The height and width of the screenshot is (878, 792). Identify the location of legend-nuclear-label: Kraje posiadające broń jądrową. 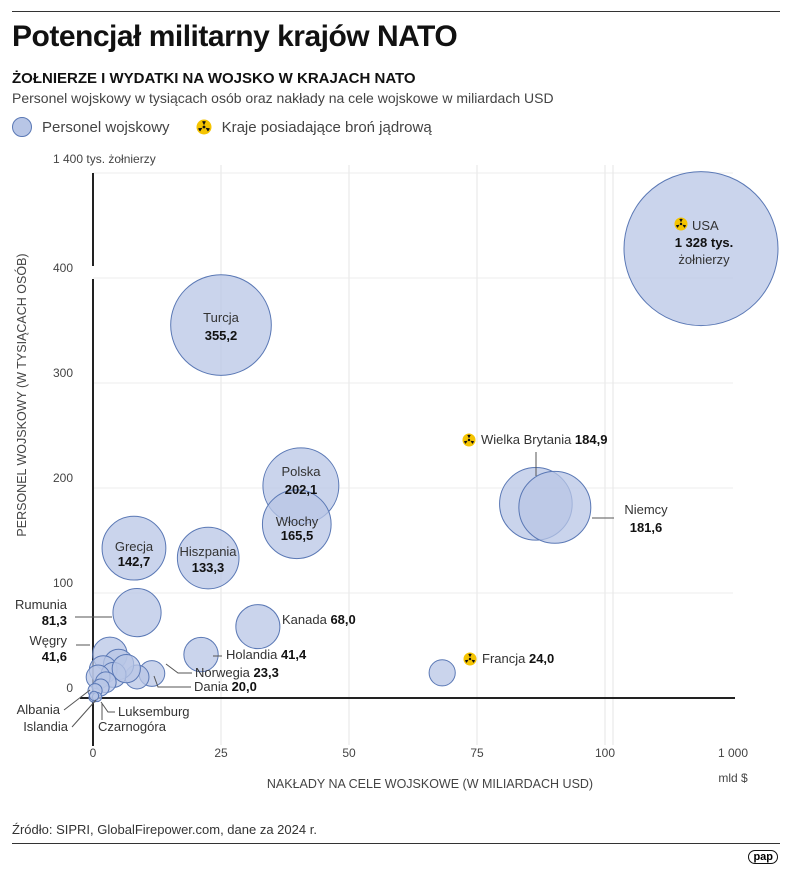
(326, 127).